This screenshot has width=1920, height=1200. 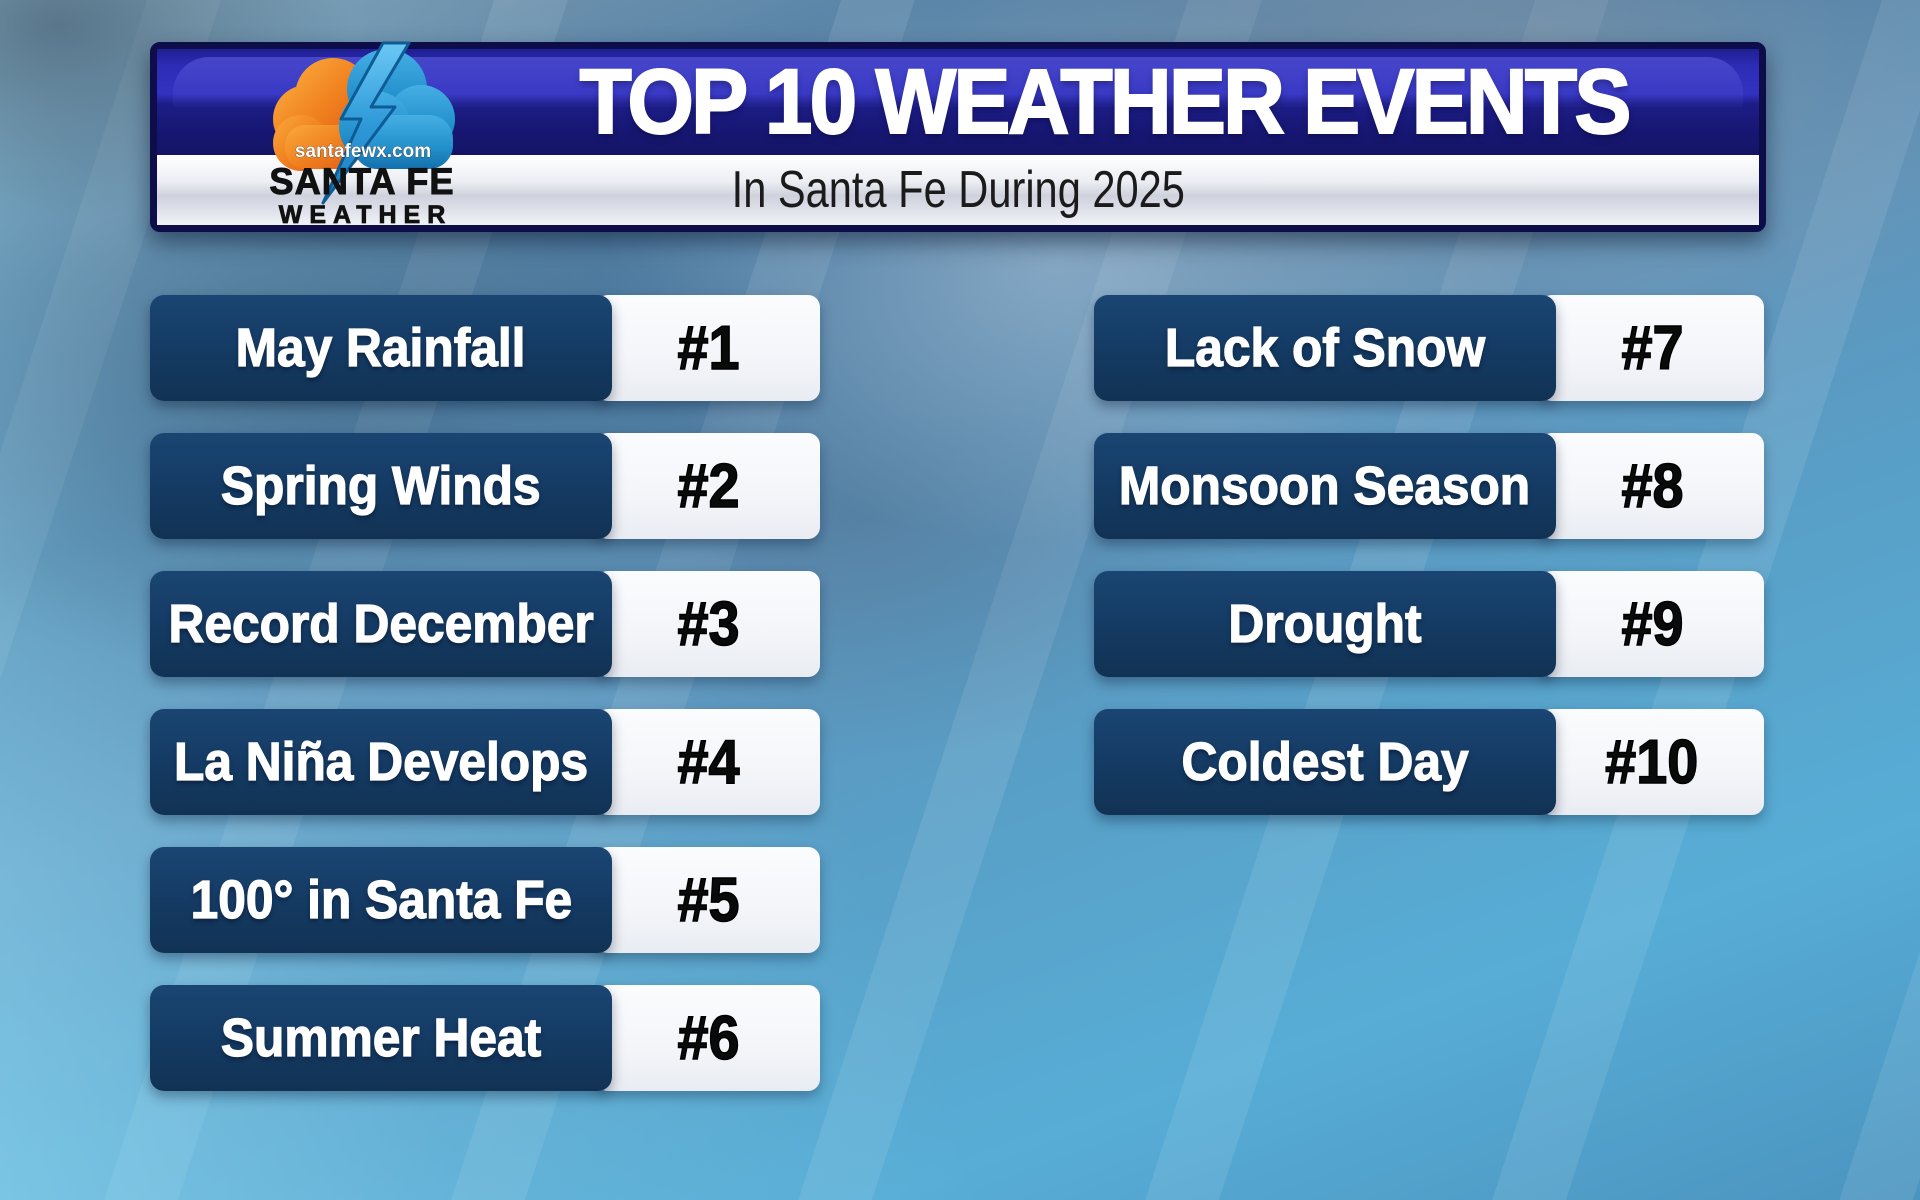 I want to click on event-pill: Spring Winds, so click(x=381, y=486).